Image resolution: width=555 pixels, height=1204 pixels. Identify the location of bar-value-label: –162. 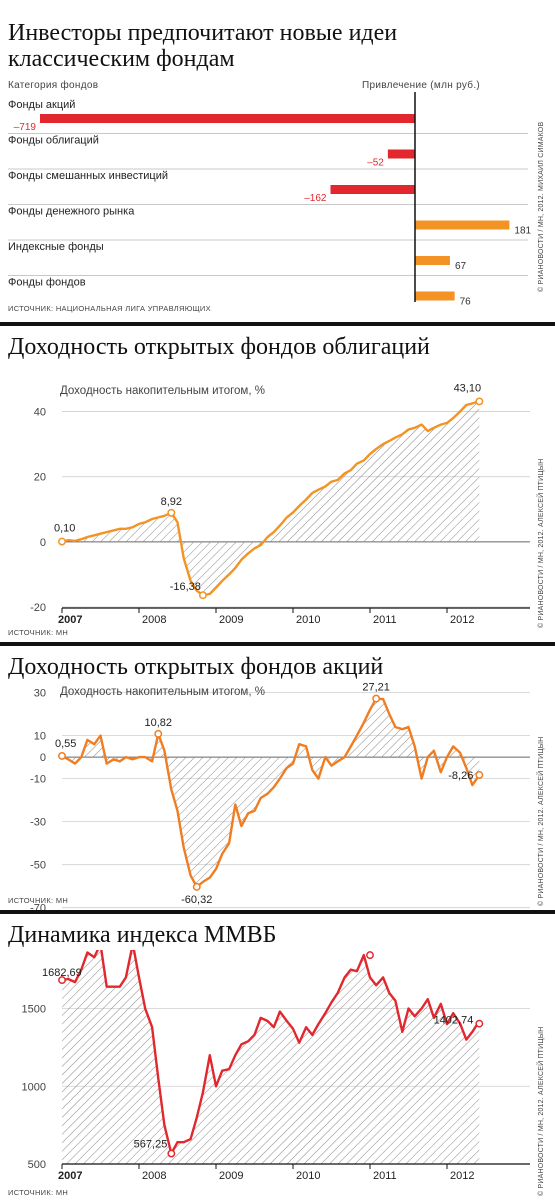
(315, 198).